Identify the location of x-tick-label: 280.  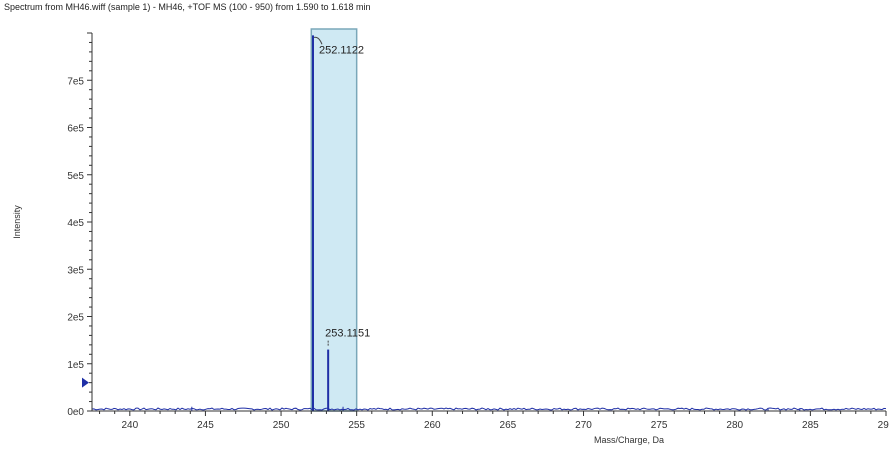
(734, 425).